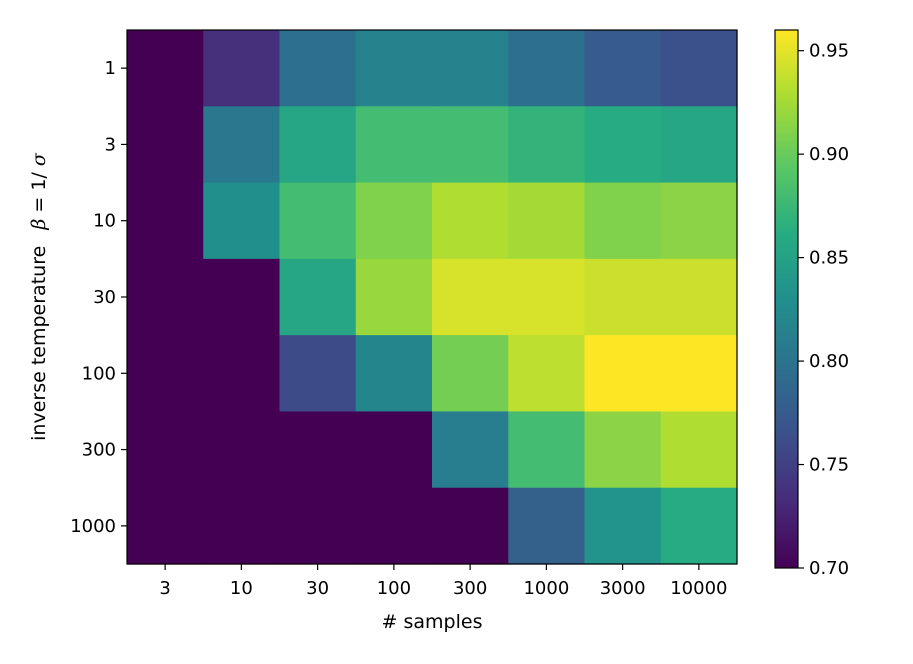 This screenshot has height=664, width=913. What do you see at coordinates (93, 526) in the screenshot?
I see `y-tick-label: 1000` at bounding box center [93, 526].